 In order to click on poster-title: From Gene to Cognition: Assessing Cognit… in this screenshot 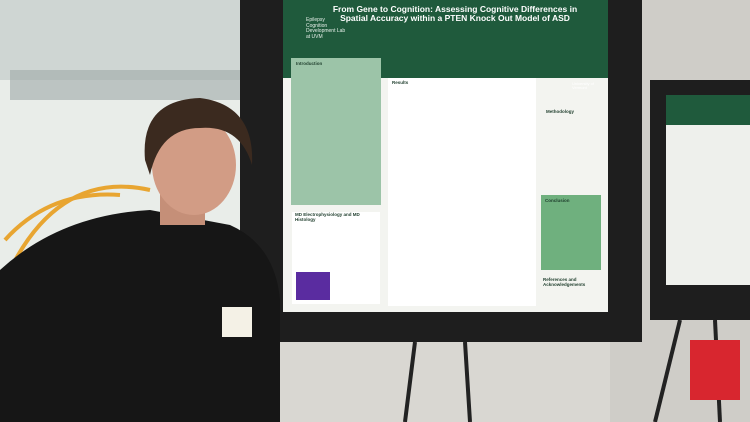, I will do `click(455, 14)`.